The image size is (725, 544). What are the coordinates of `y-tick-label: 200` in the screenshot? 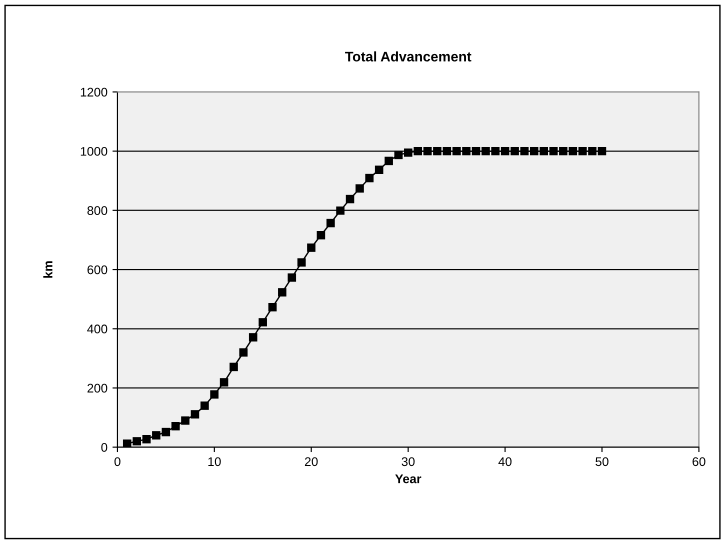 It's located at (98, 388).